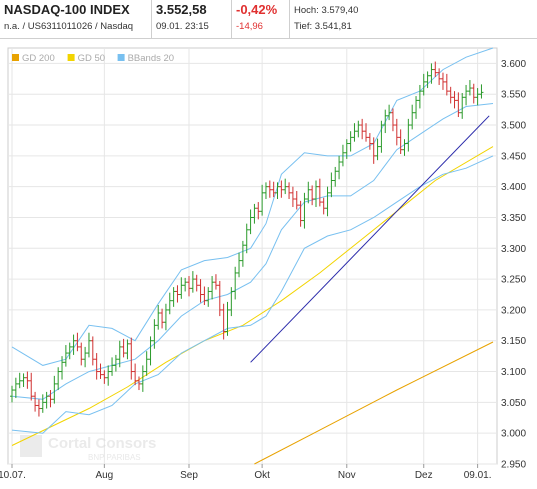  I want to click on day-high: Hoch: 3.579,40, so click(326, 10).